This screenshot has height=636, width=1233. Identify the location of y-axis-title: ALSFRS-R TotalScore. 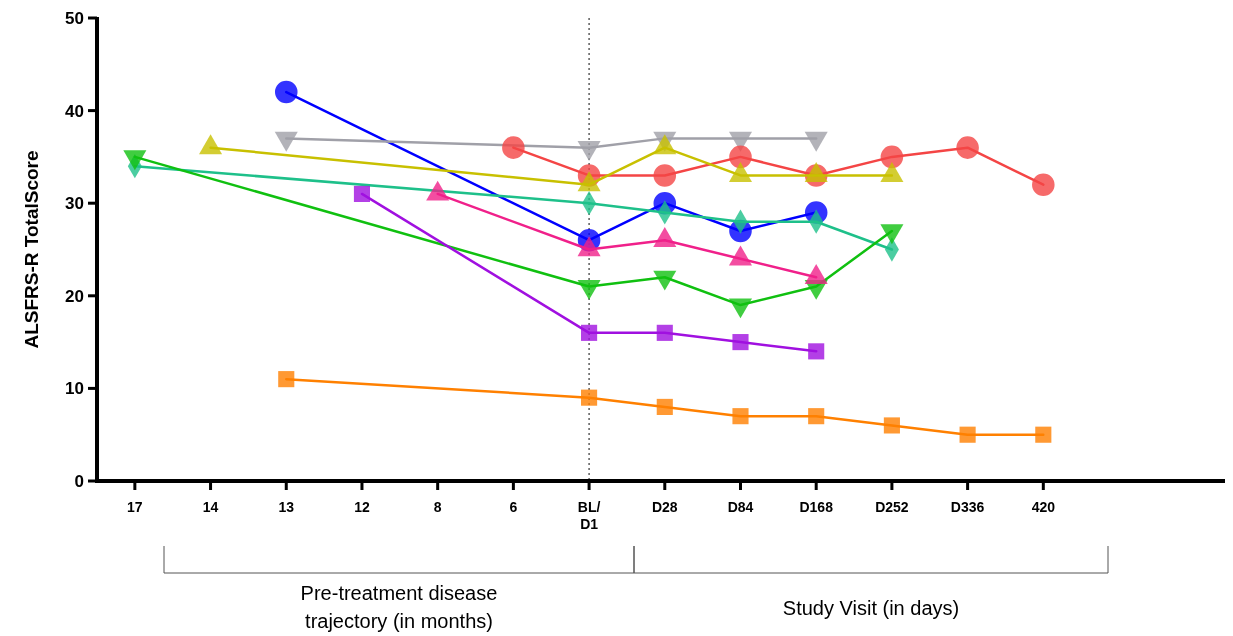
(31, 249).